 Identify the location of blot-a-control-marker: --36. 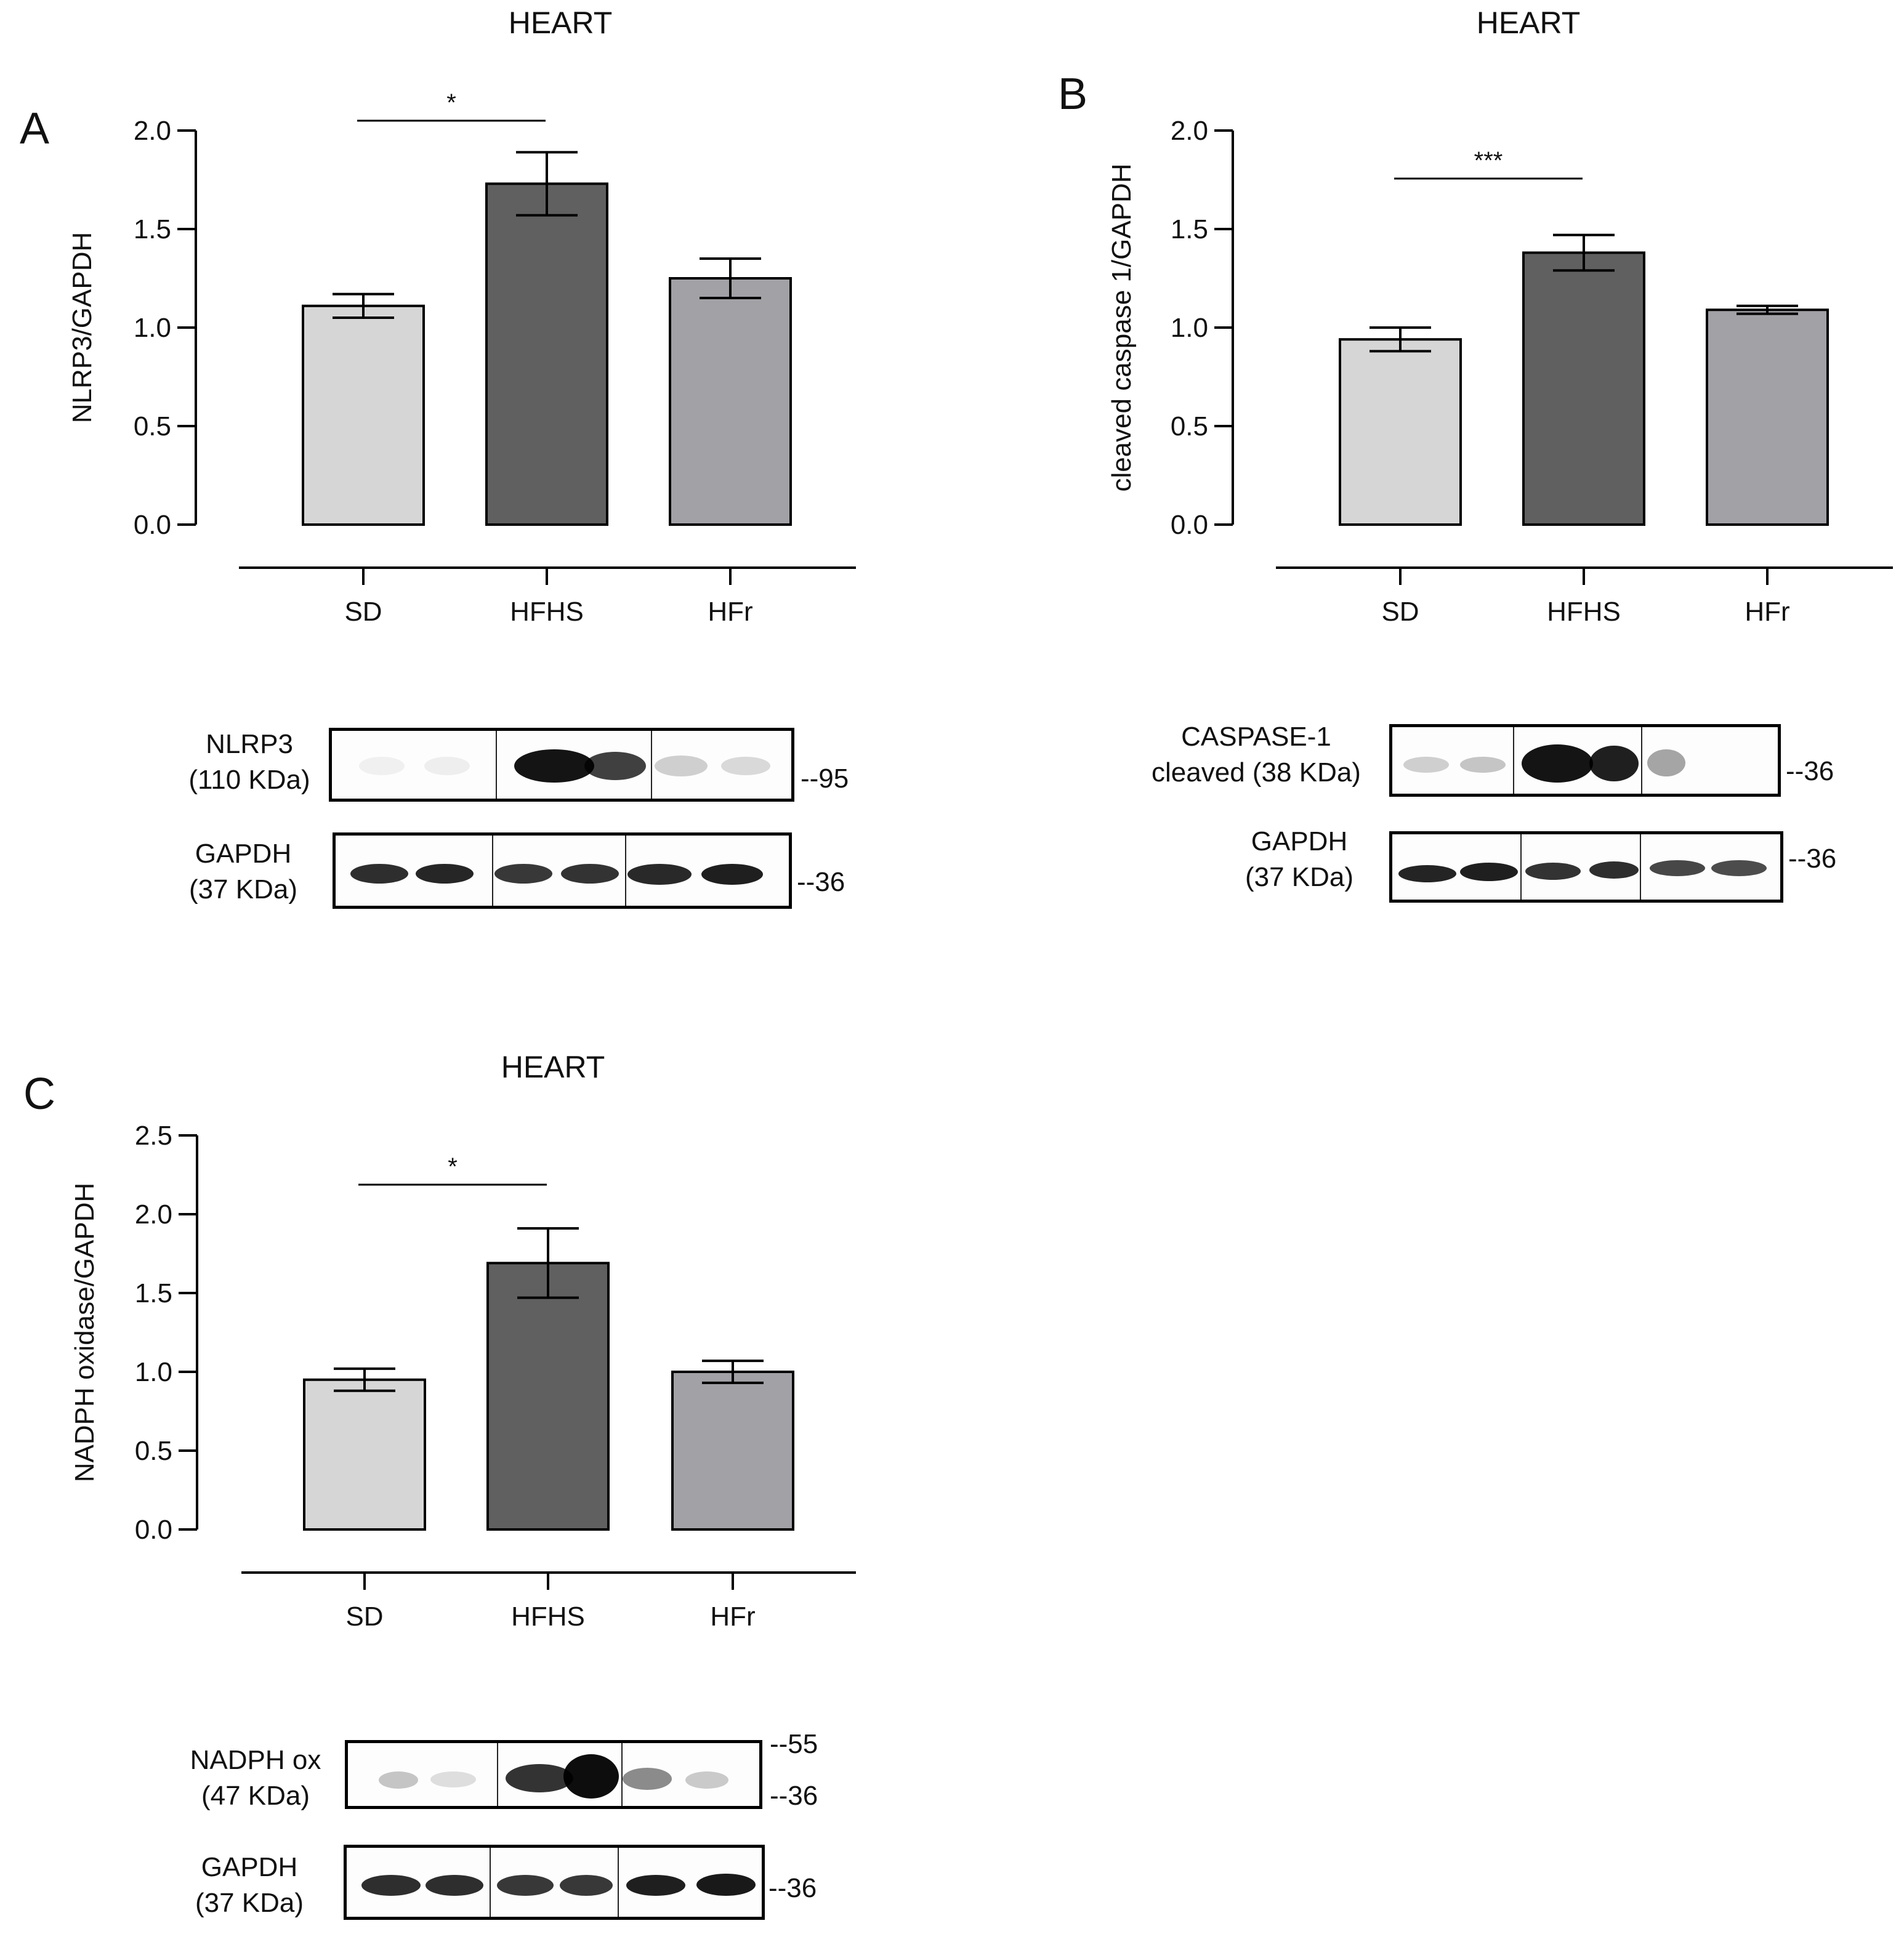
(821, 882).